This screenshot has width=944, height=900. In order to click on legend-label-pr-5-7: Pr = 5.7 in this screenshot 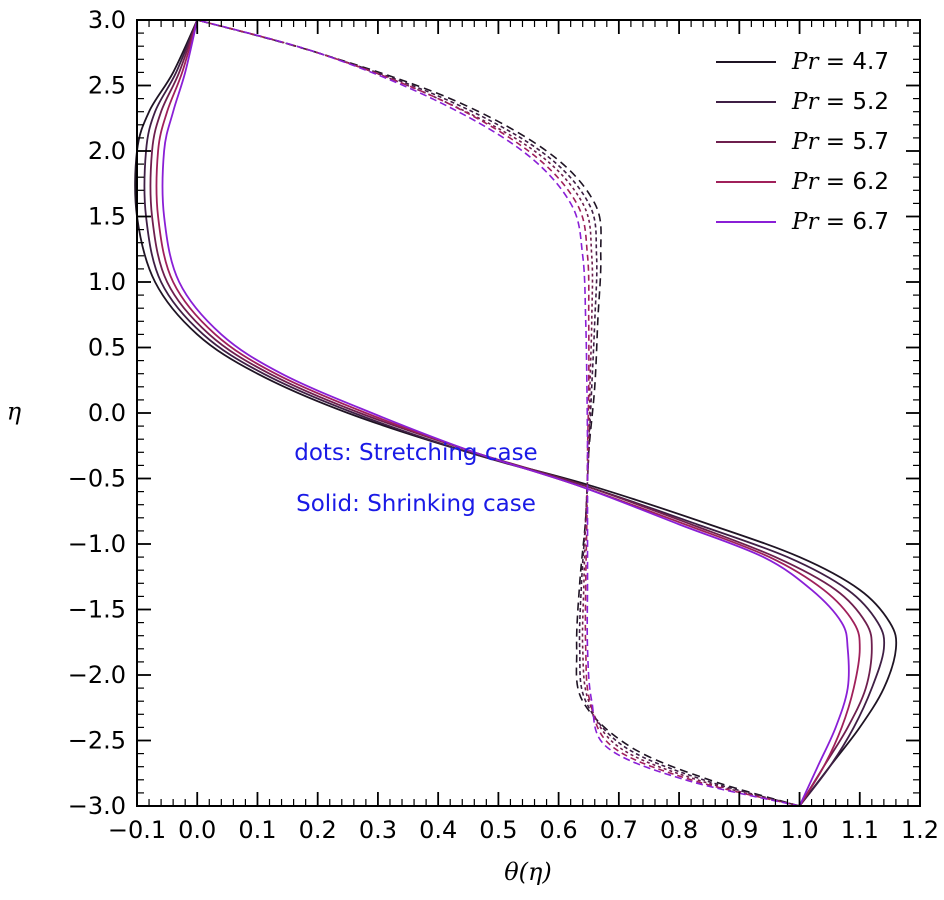, I will do `click(840, 142)`.